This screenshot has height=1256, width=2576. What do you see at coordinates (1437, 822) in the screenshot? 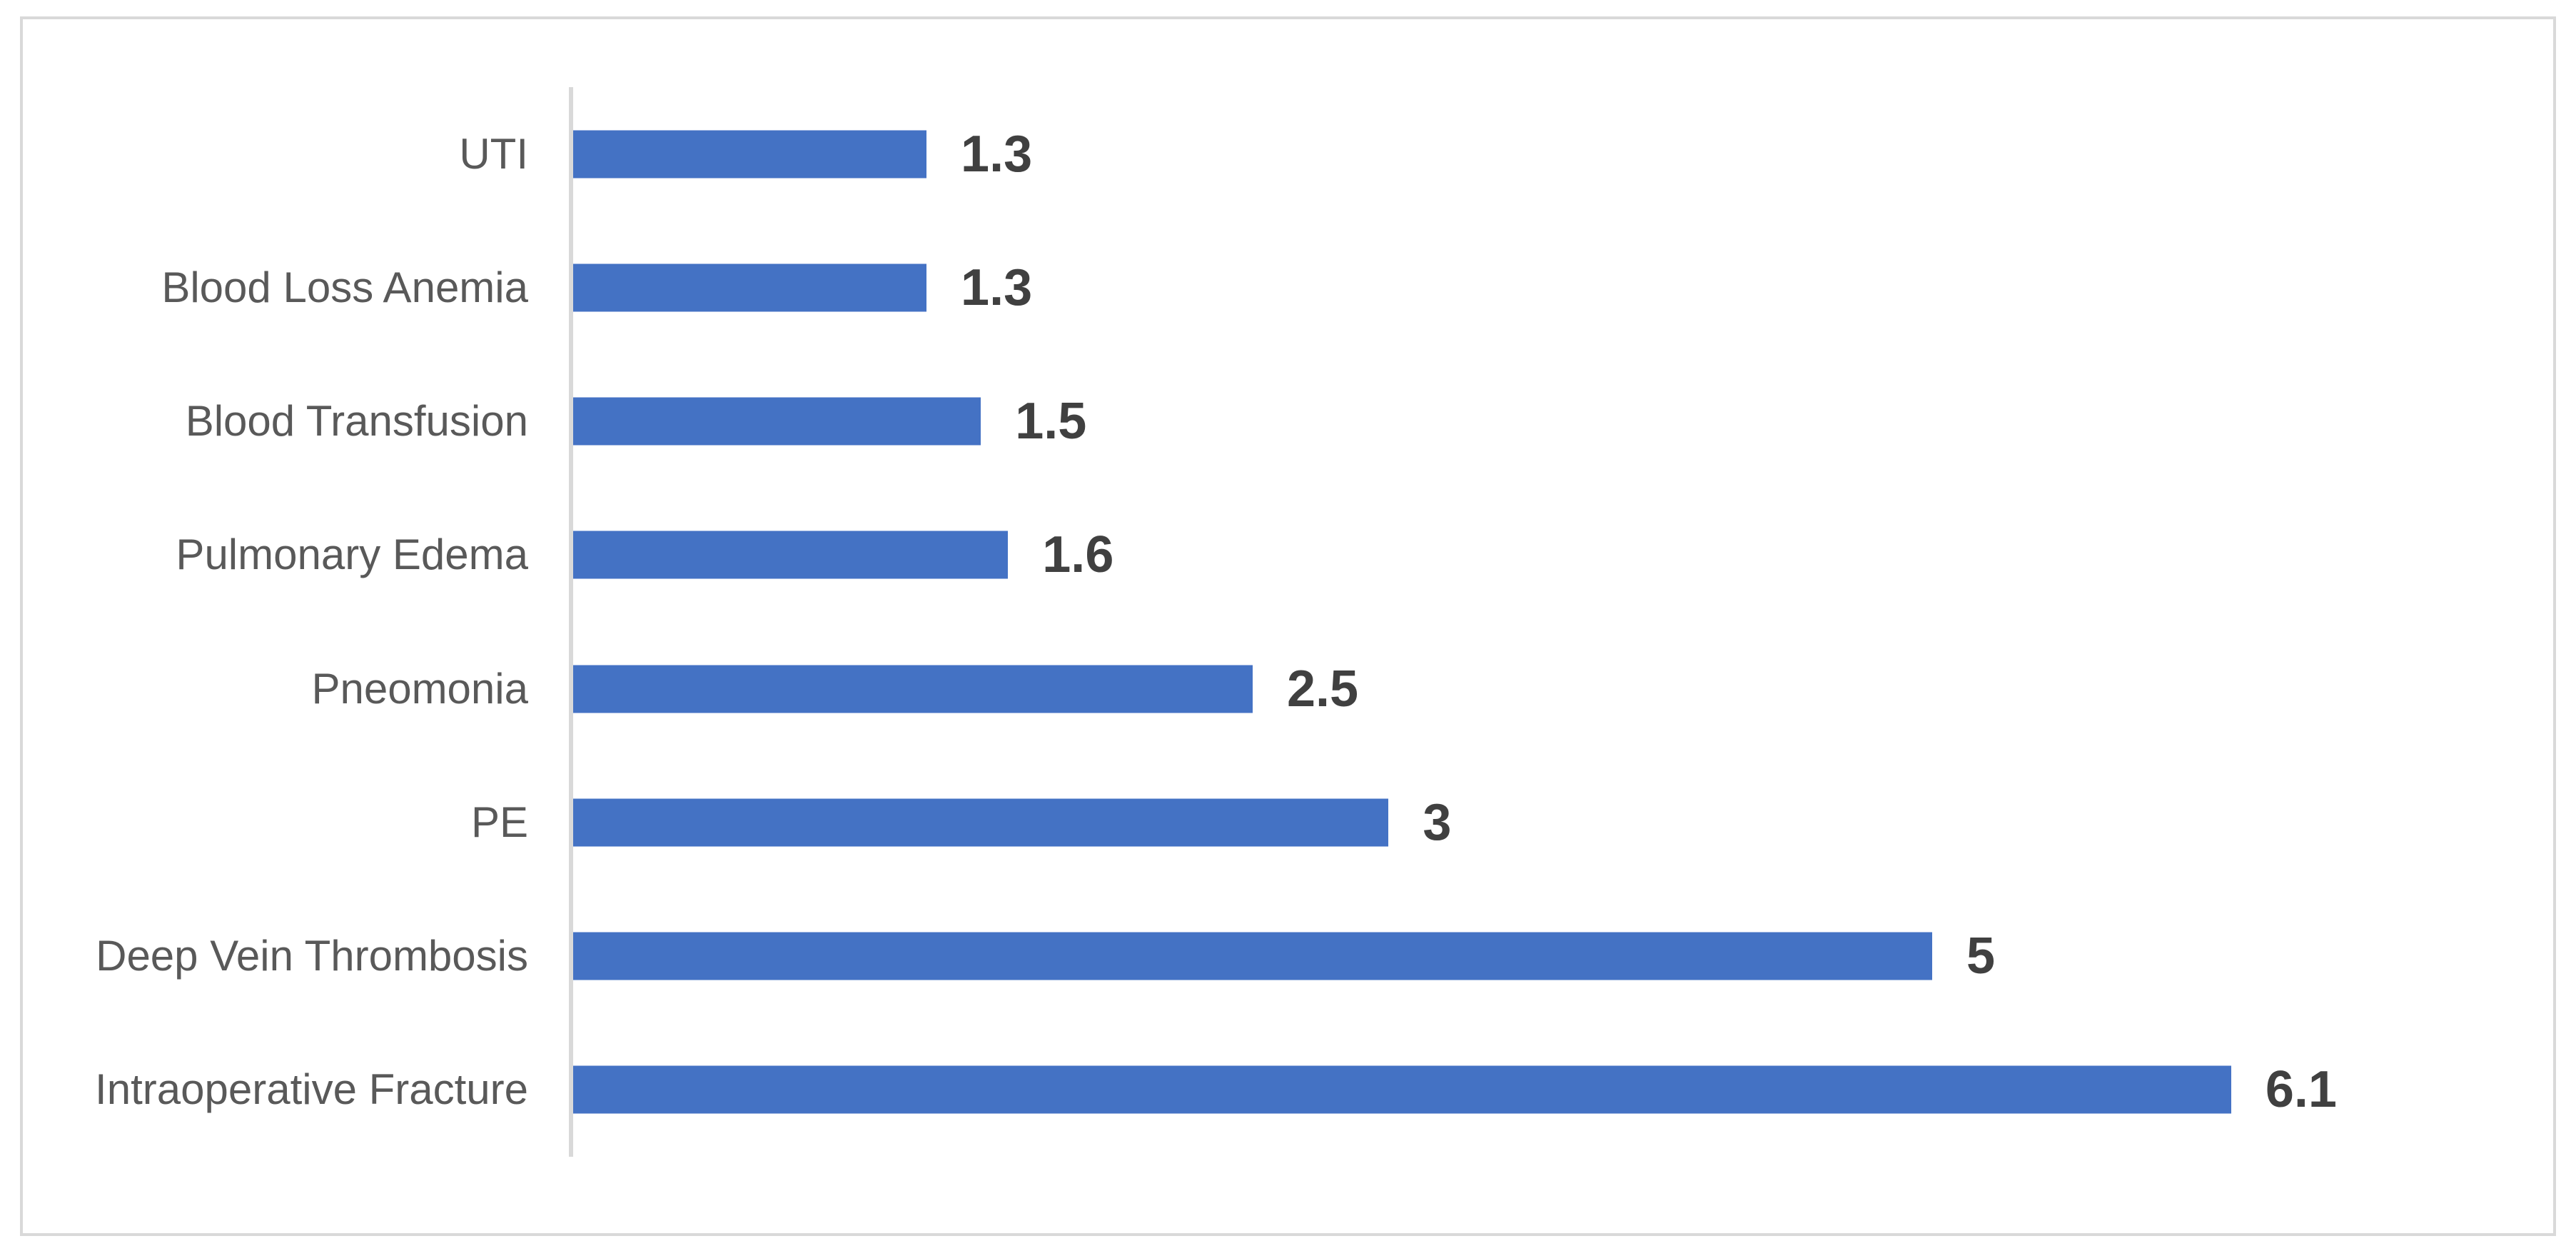
I see `value-label: 3` at bounding box center [1437, 822].